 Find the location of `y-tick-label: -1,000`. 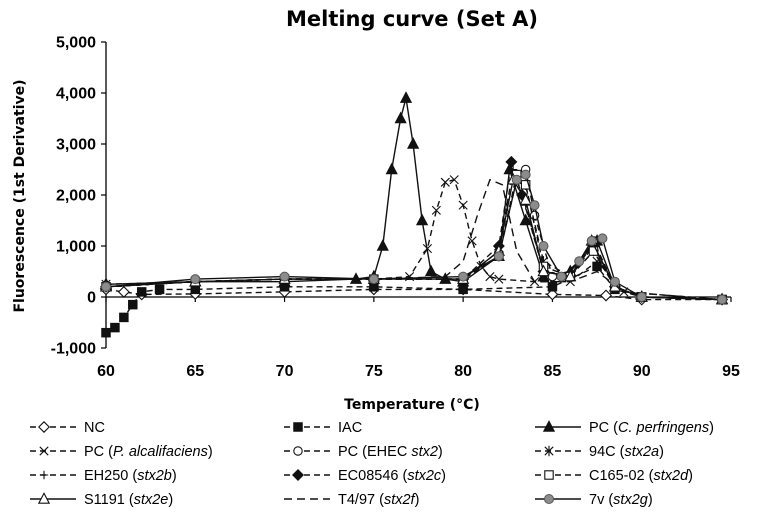

y-tick-label: -1,000 is located at coordinates (73, 349).